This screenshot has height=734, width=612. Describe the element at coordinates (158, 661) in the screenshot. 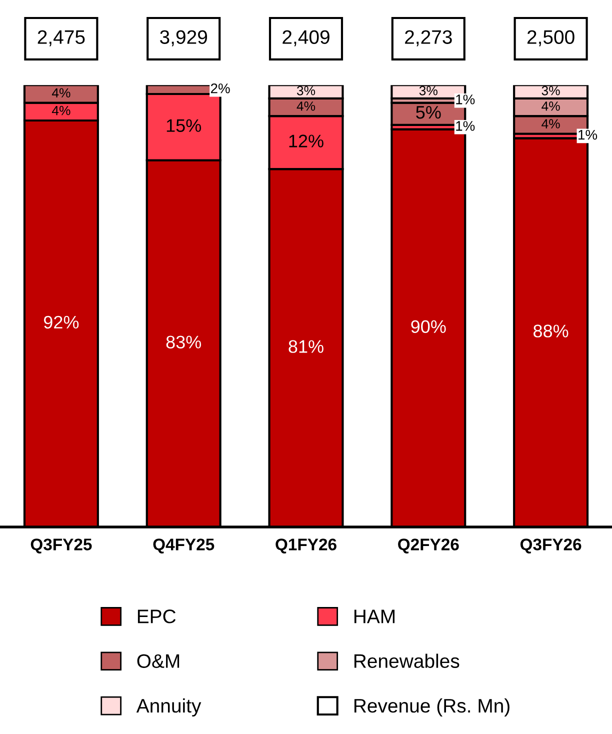

I see `legend-label: O&M` at that location.